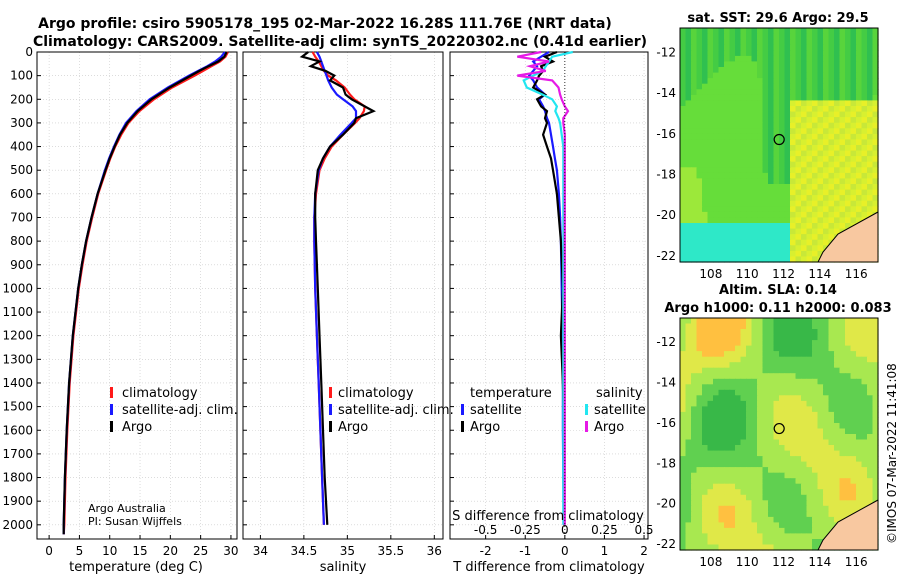 The height and width of the screenshot is (580, 900). I want to click on x-tick-label: 5, so click(80, 551).